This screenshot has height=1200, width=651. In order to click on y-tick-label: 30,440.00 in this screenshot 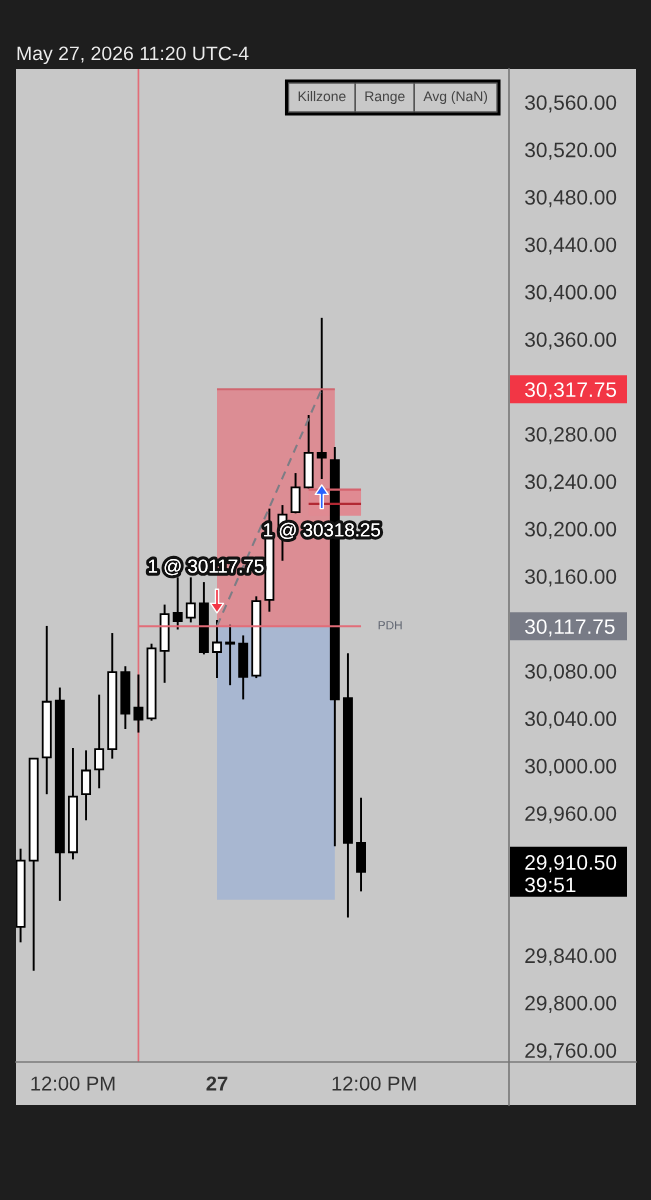, I will do `click(571, 246)`.